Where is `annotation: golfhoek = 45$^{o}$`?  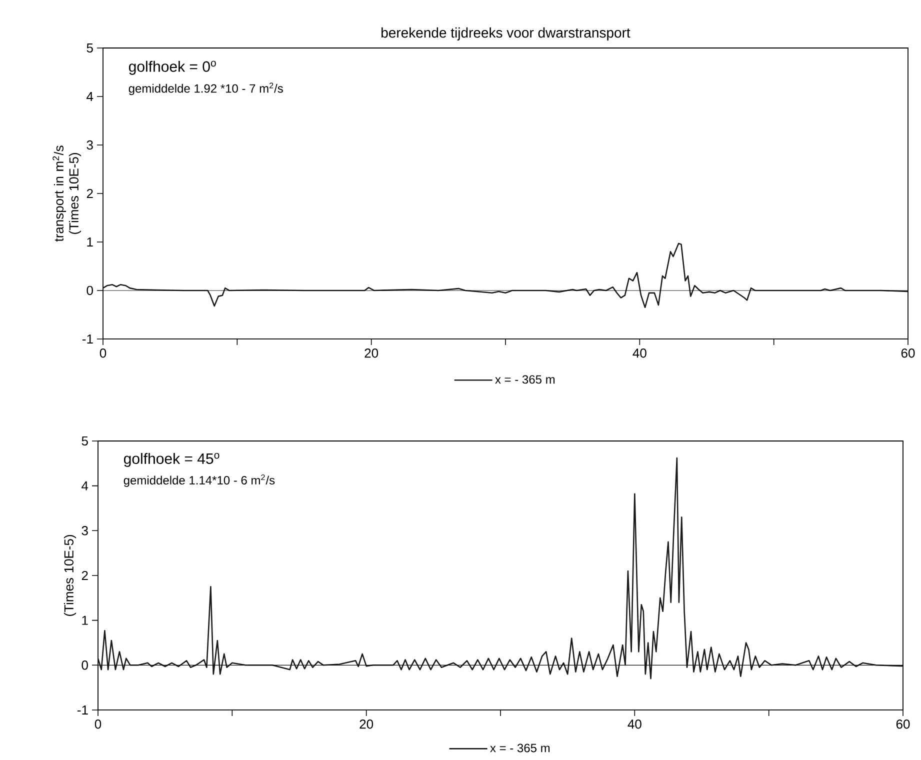 annotation: golfhoek = 45$^{o}$ is located at coordinates (172, 459).